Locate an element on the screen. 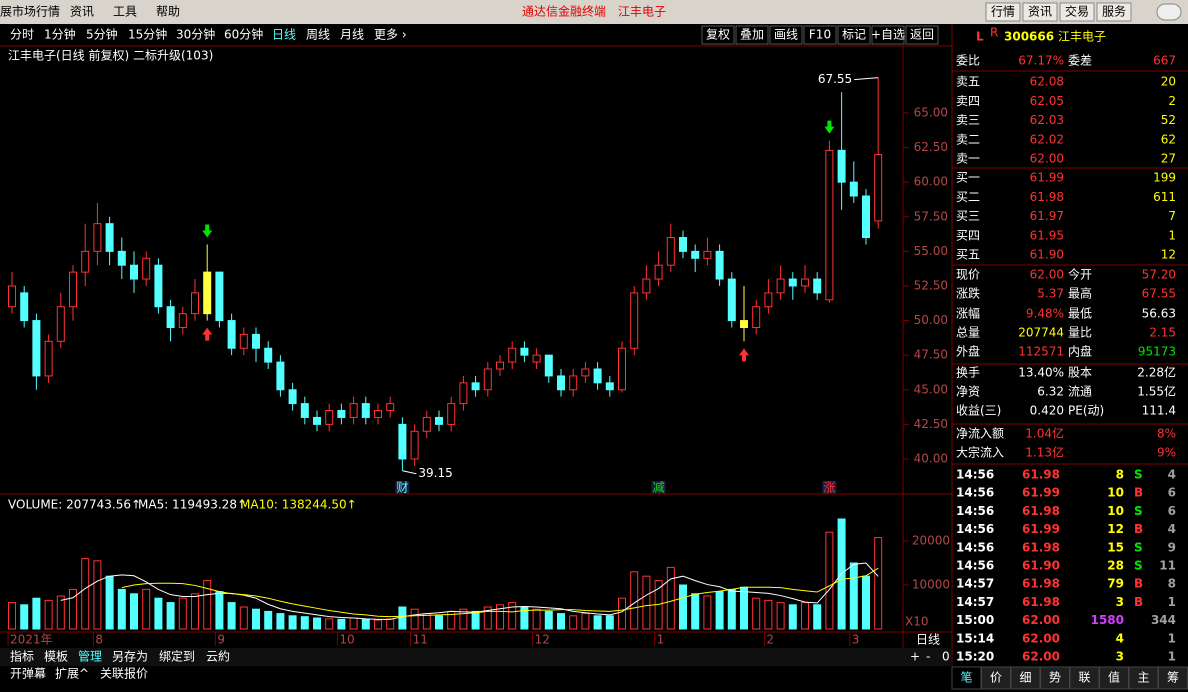 The width and height of the screenshot is (1188, 692). period-tab: 周线 is located at coordinates (318, 35).